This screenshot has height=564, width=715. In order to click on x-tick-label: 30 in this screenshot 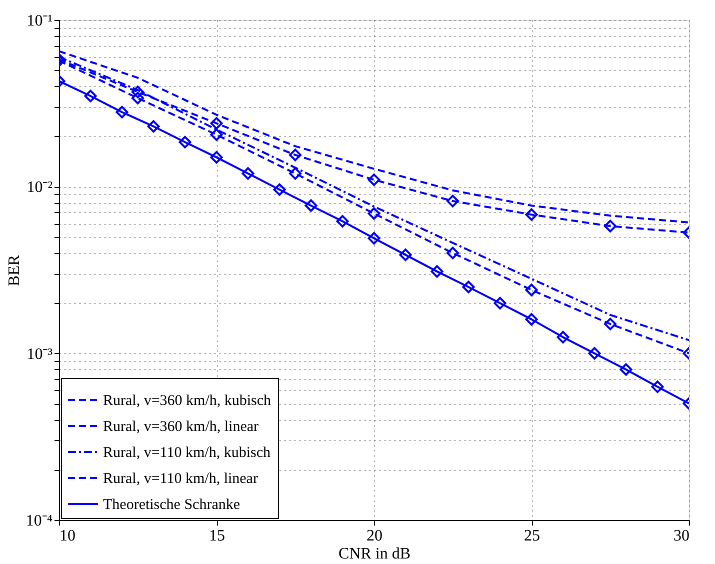, I will do `click(682, 536)`.